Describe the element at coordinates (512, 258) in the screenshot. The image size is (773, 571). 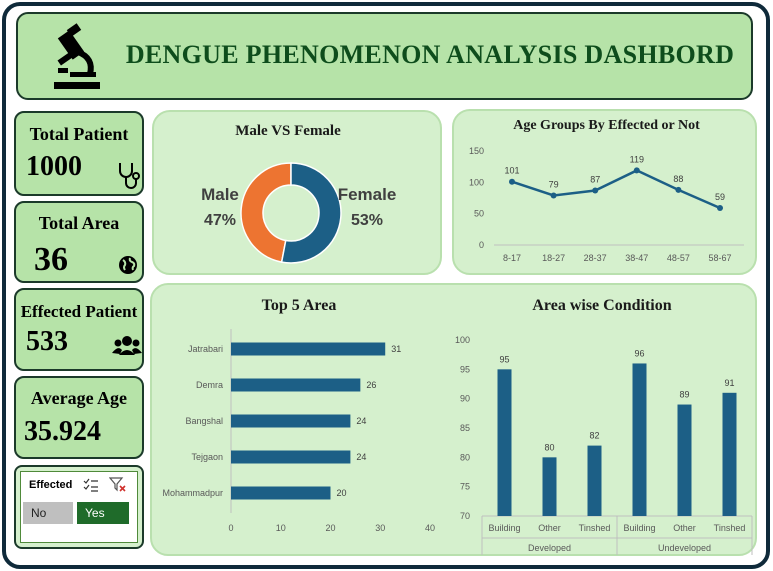
I see `x-tick-label: 8-17` at that location.